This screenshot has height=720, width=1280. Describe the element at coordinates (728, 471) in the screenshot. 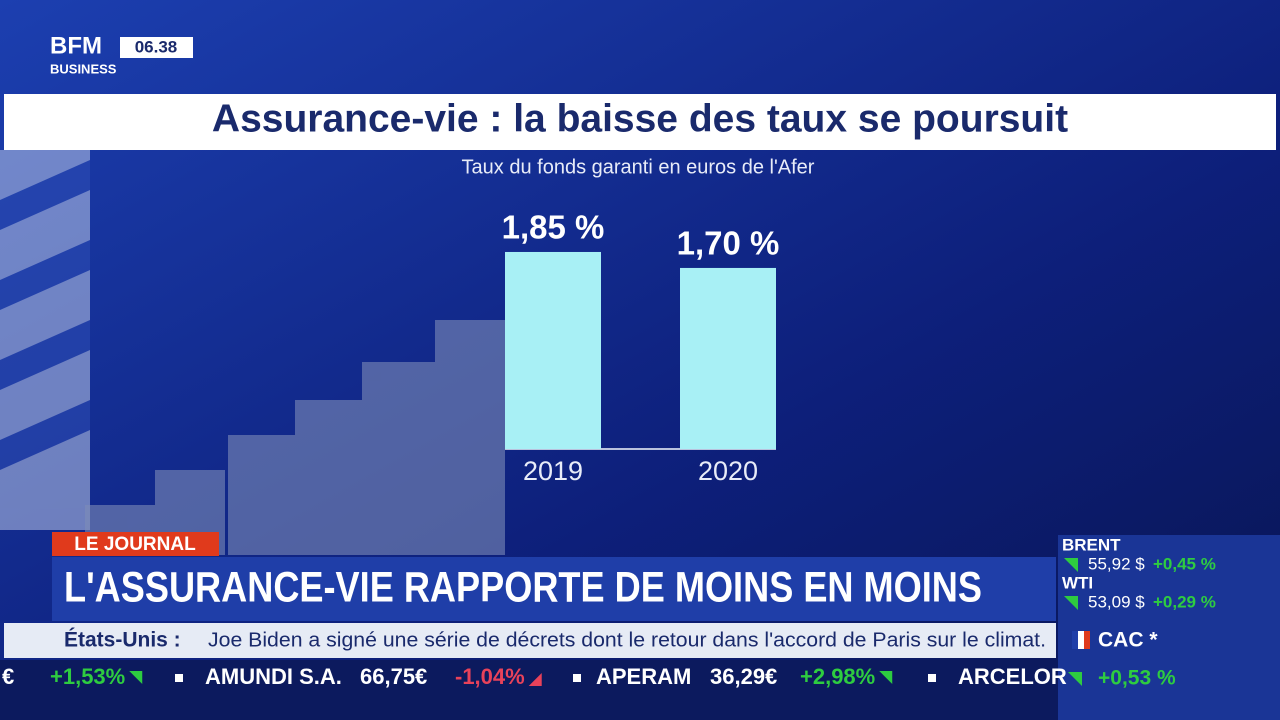

I see `x-tick-label: 2020` at that location.